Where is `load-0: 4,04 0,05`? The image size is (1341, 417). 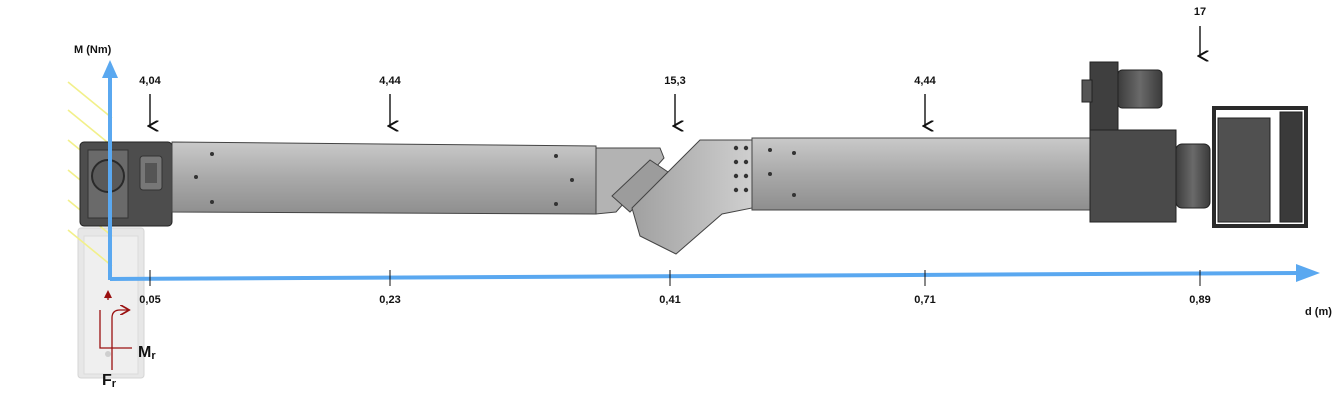
load-0: 4,04 0,05 is located at coordinates (150, 190).